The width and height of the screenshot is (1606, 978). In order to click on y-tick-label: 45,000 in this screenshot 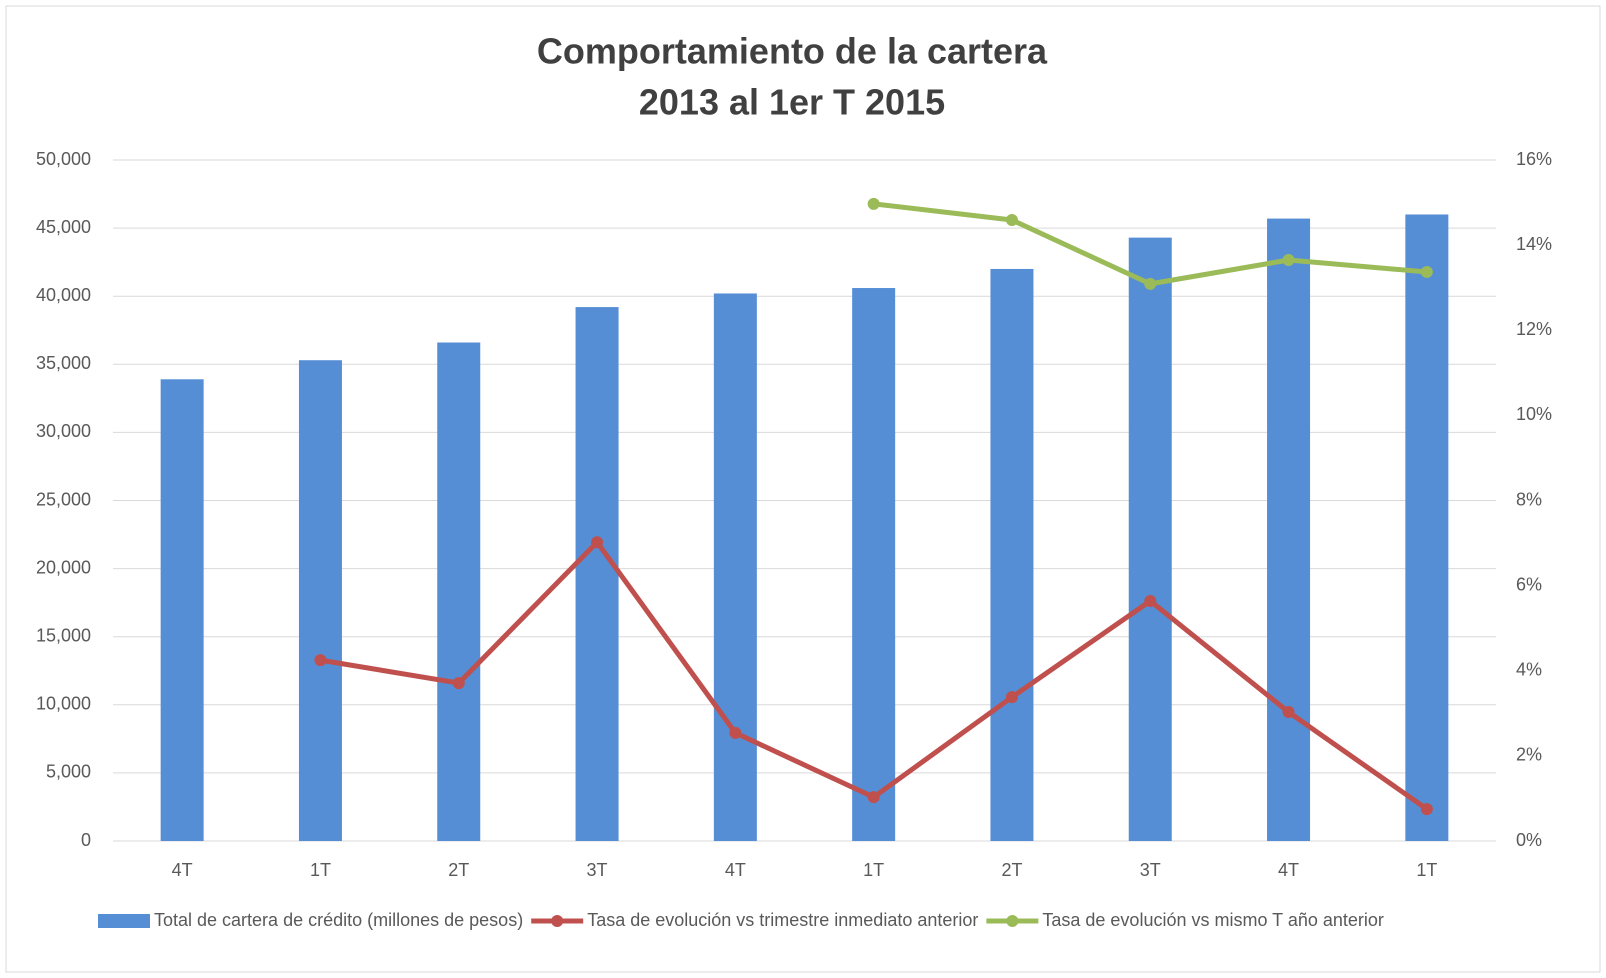, I will do `click(63, 227)`.